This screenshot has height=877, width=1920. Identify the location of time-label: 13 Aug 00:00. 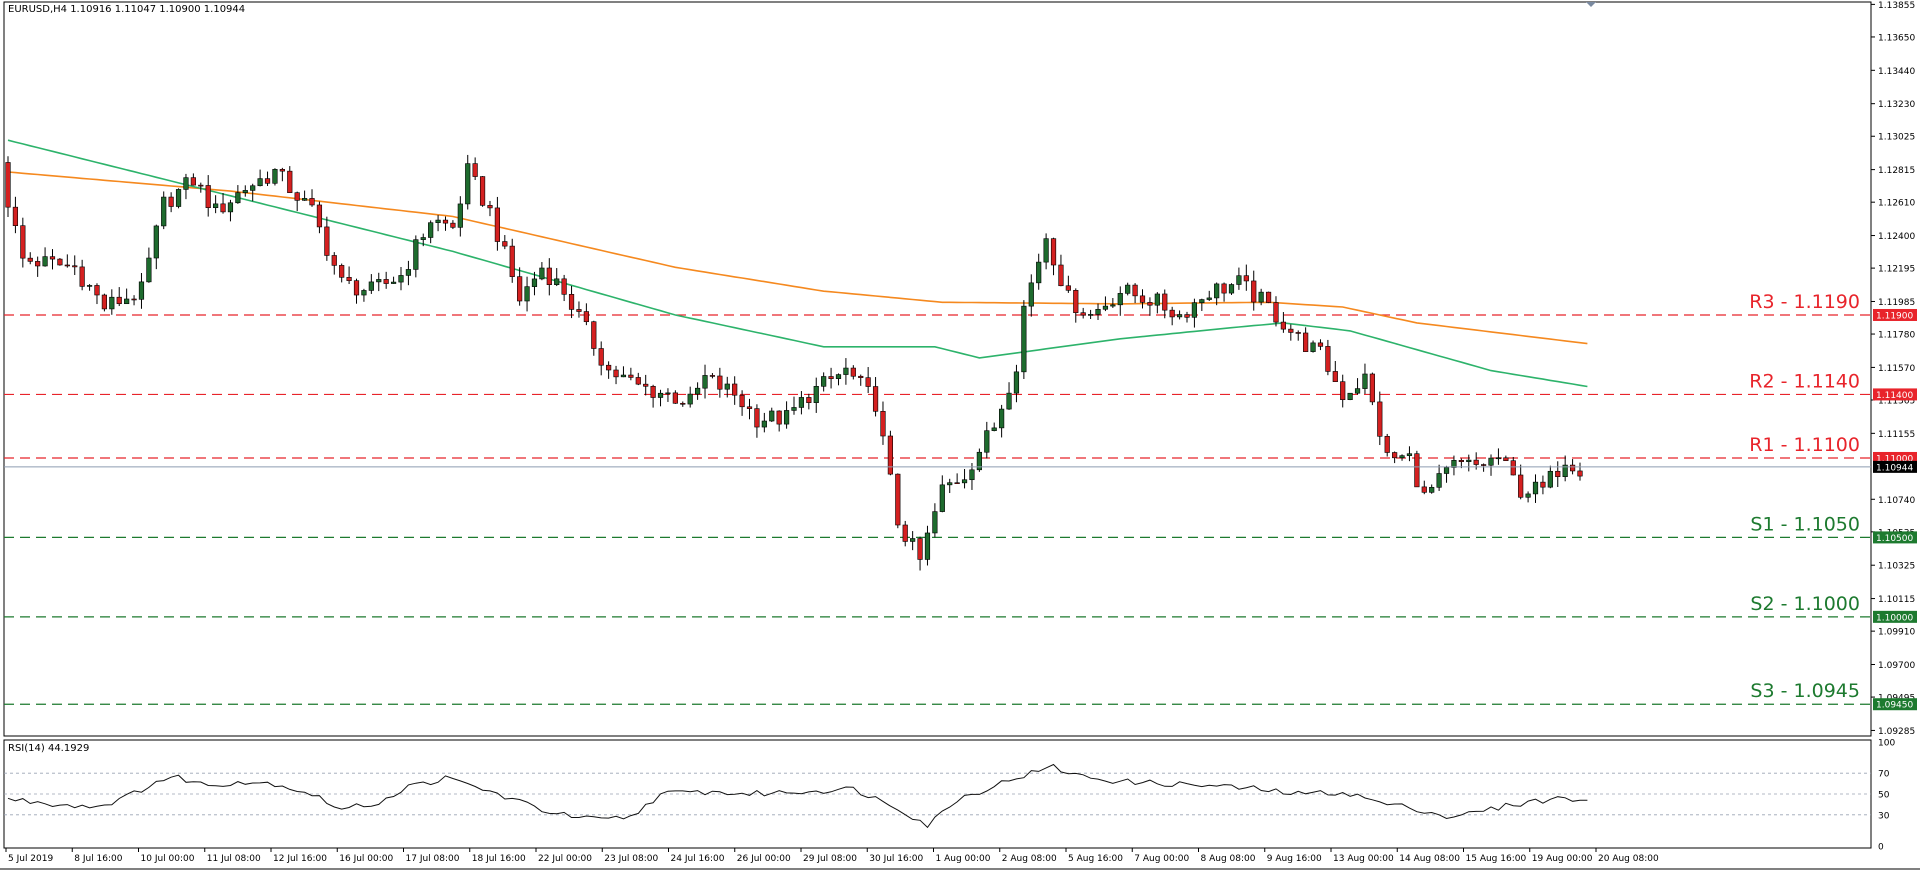
(1363, 859).